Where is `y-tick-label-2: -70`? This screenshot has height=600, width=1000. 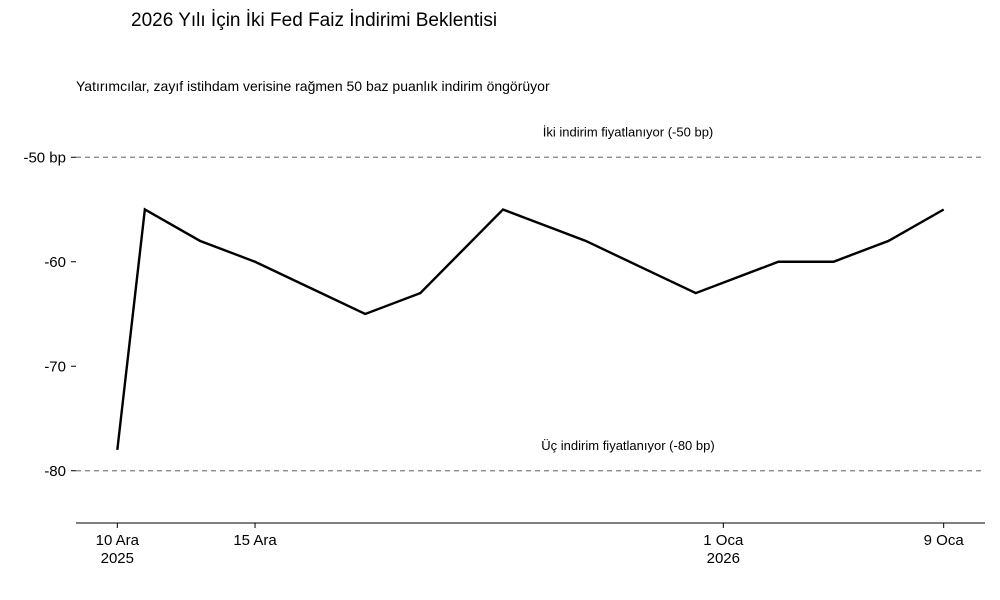
y-tick-label-2: -70 is located at coordinates (55, 366).